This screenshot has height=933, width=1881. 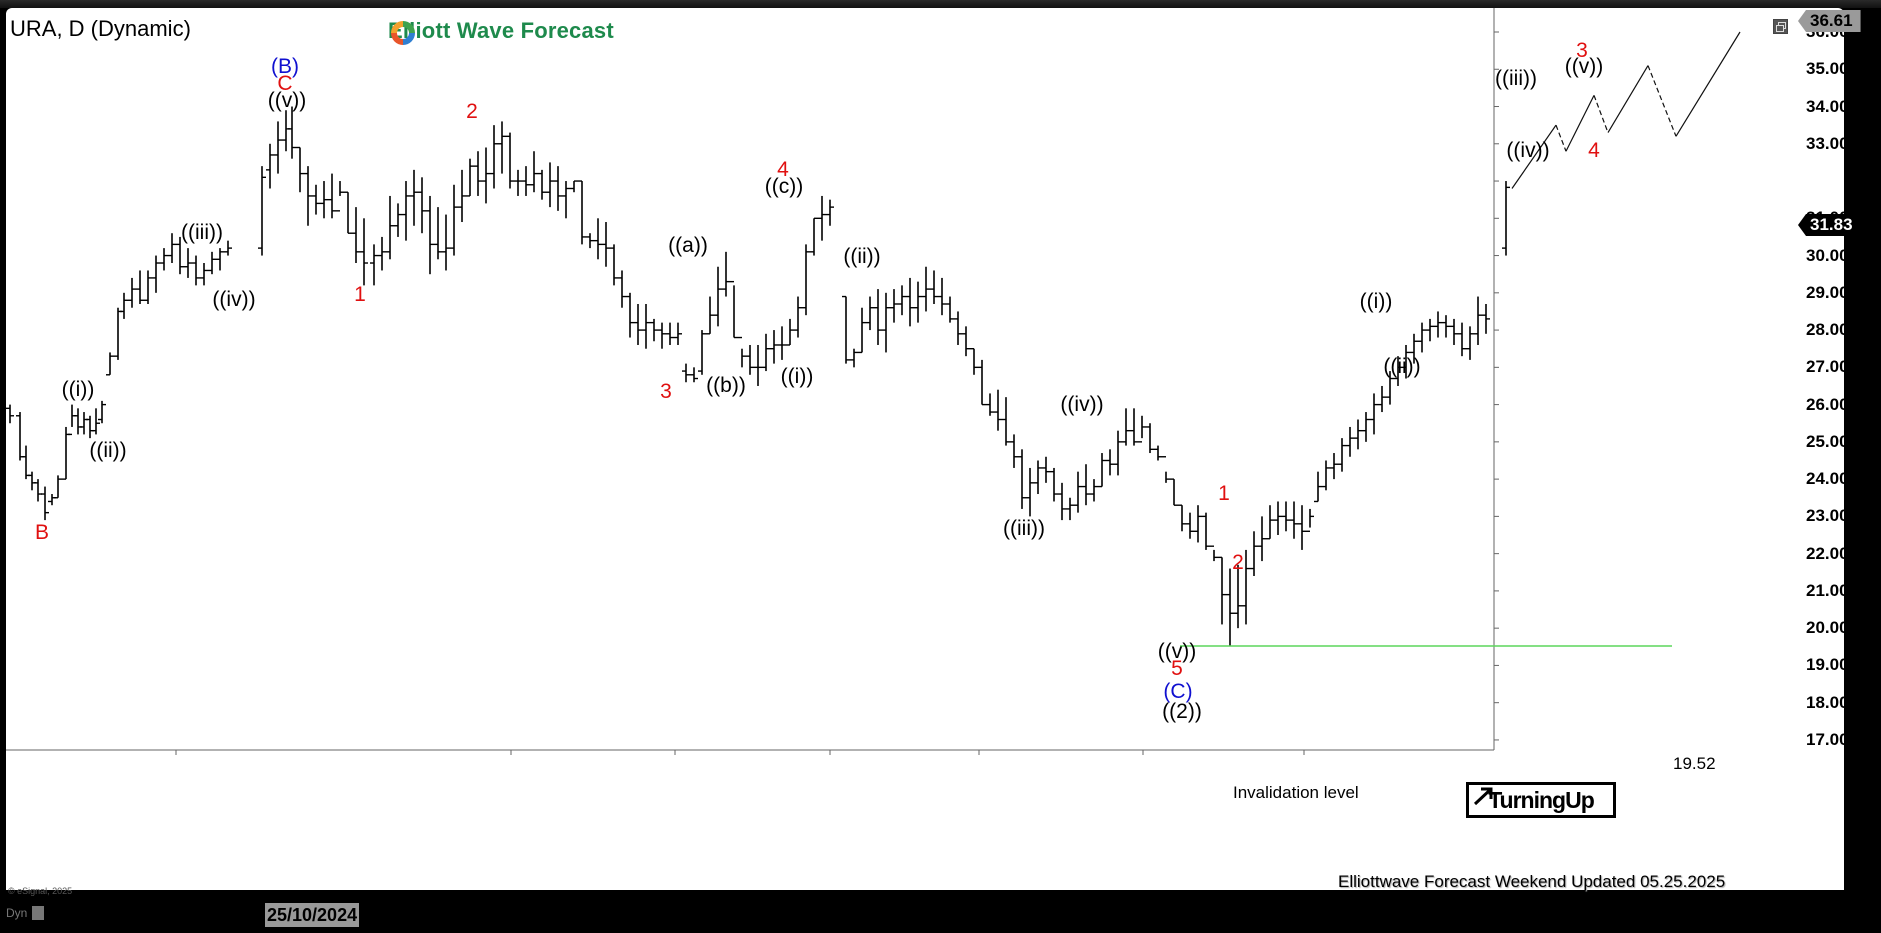 What do you see at coordinates (1528, 151) in the screenshot?
I see `wave-label: ((iv))` at bounding box center [1528, 151].